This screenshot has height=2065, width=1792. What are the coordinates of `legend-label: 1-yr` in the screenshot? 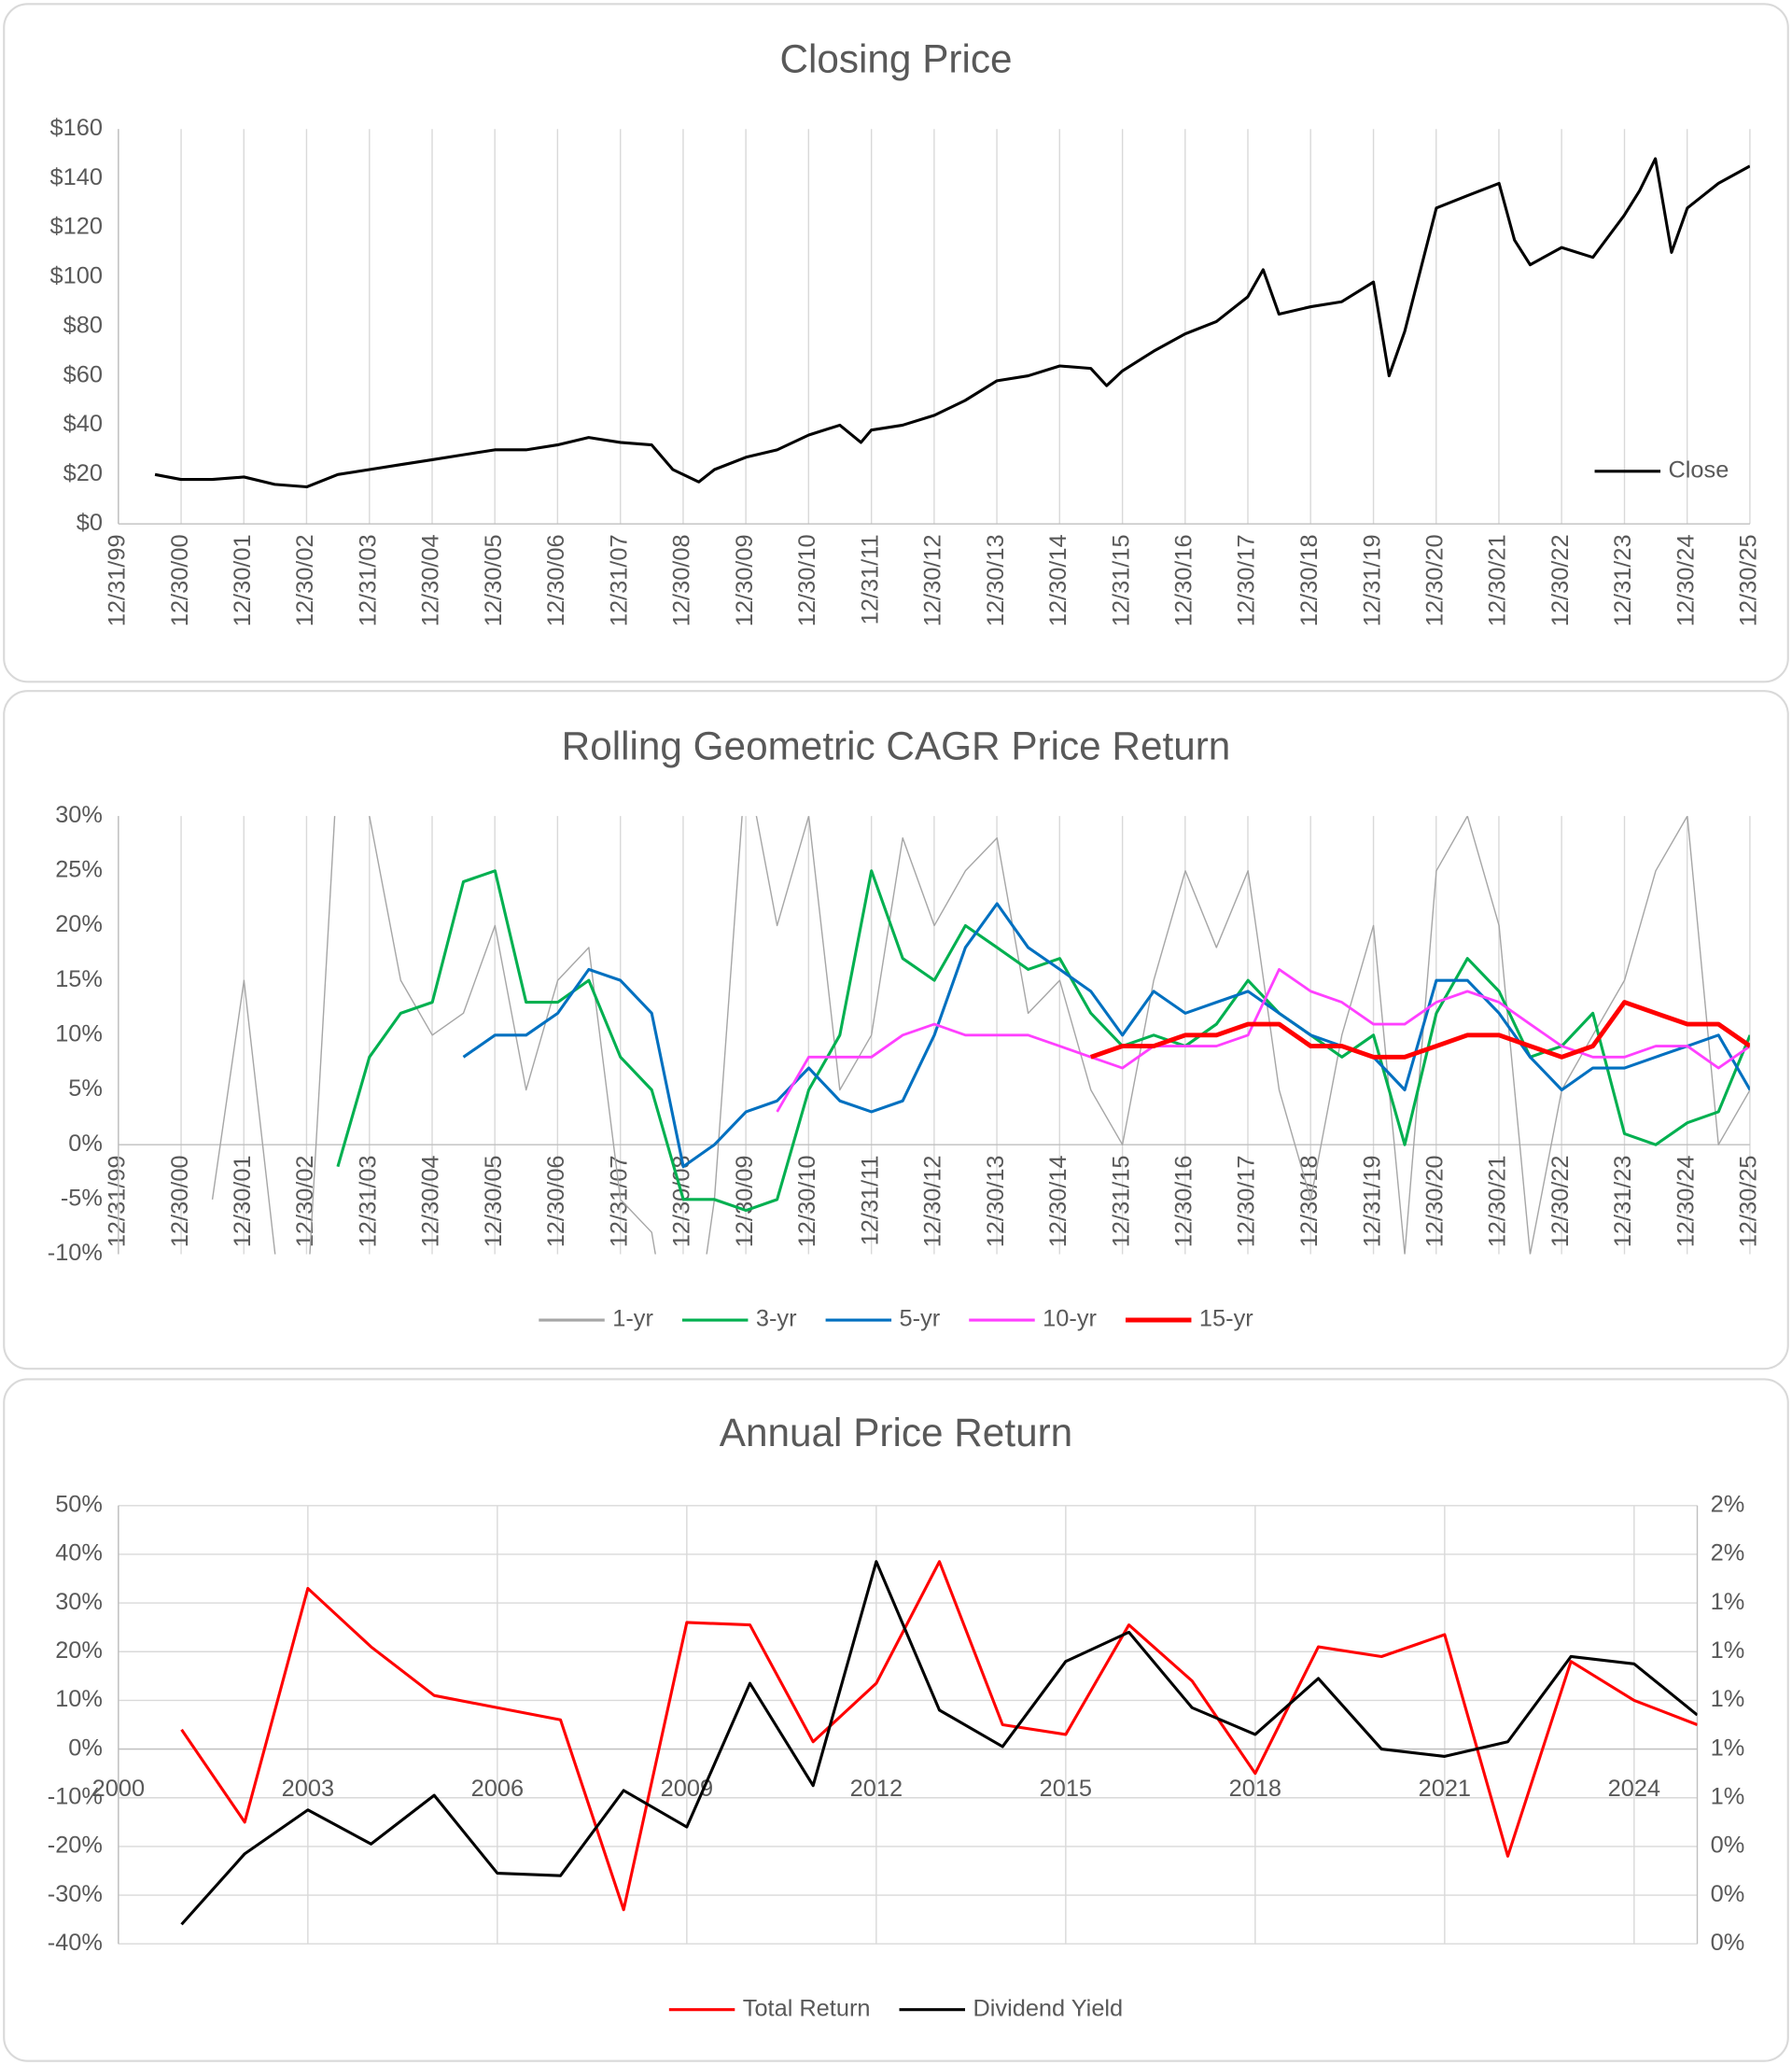 It's located at (632, 1319).